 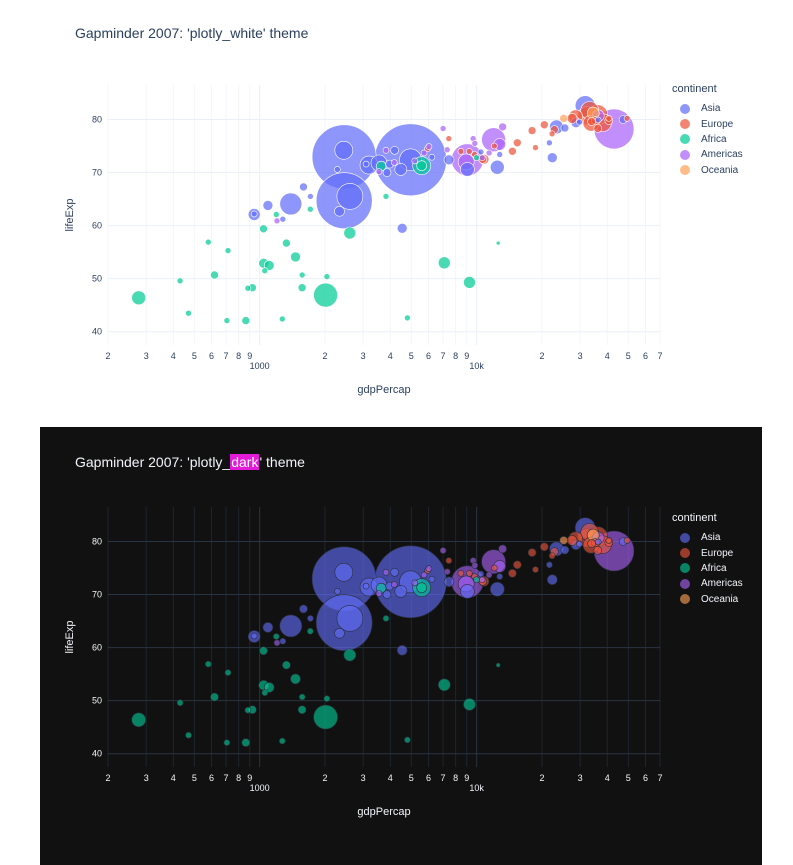 What do you see at coordinates (707, 568) in the screenshot?
I see `legend-item-africa: Africa` at bounding box center [707, 568].